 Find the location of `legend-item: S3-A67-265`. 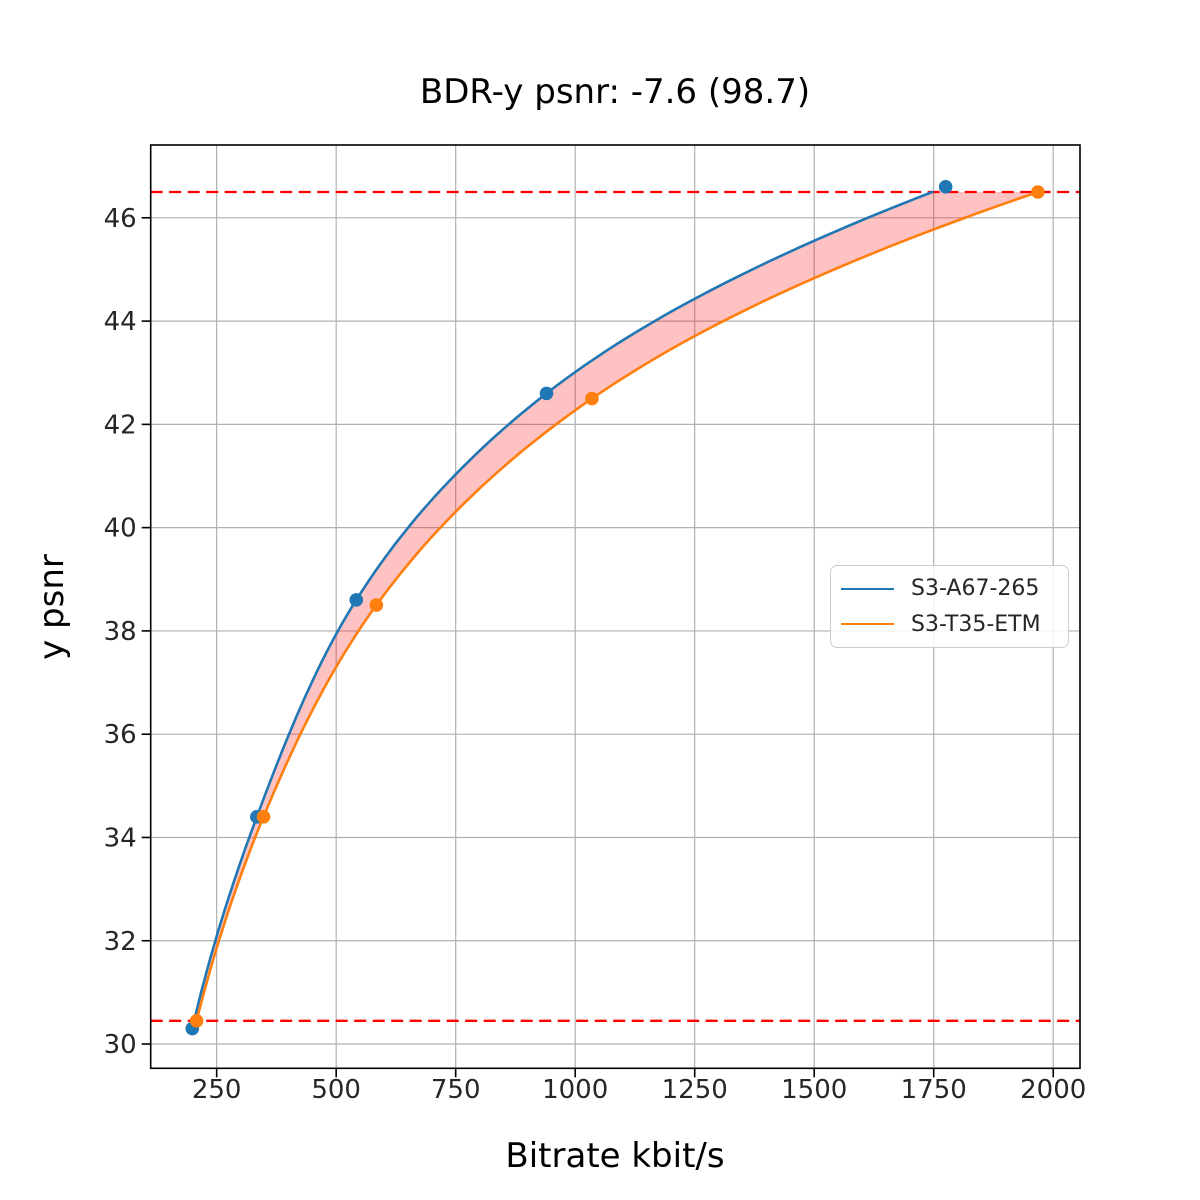

legend-item: S3-A67-265 is located at coordinates (954, 588).